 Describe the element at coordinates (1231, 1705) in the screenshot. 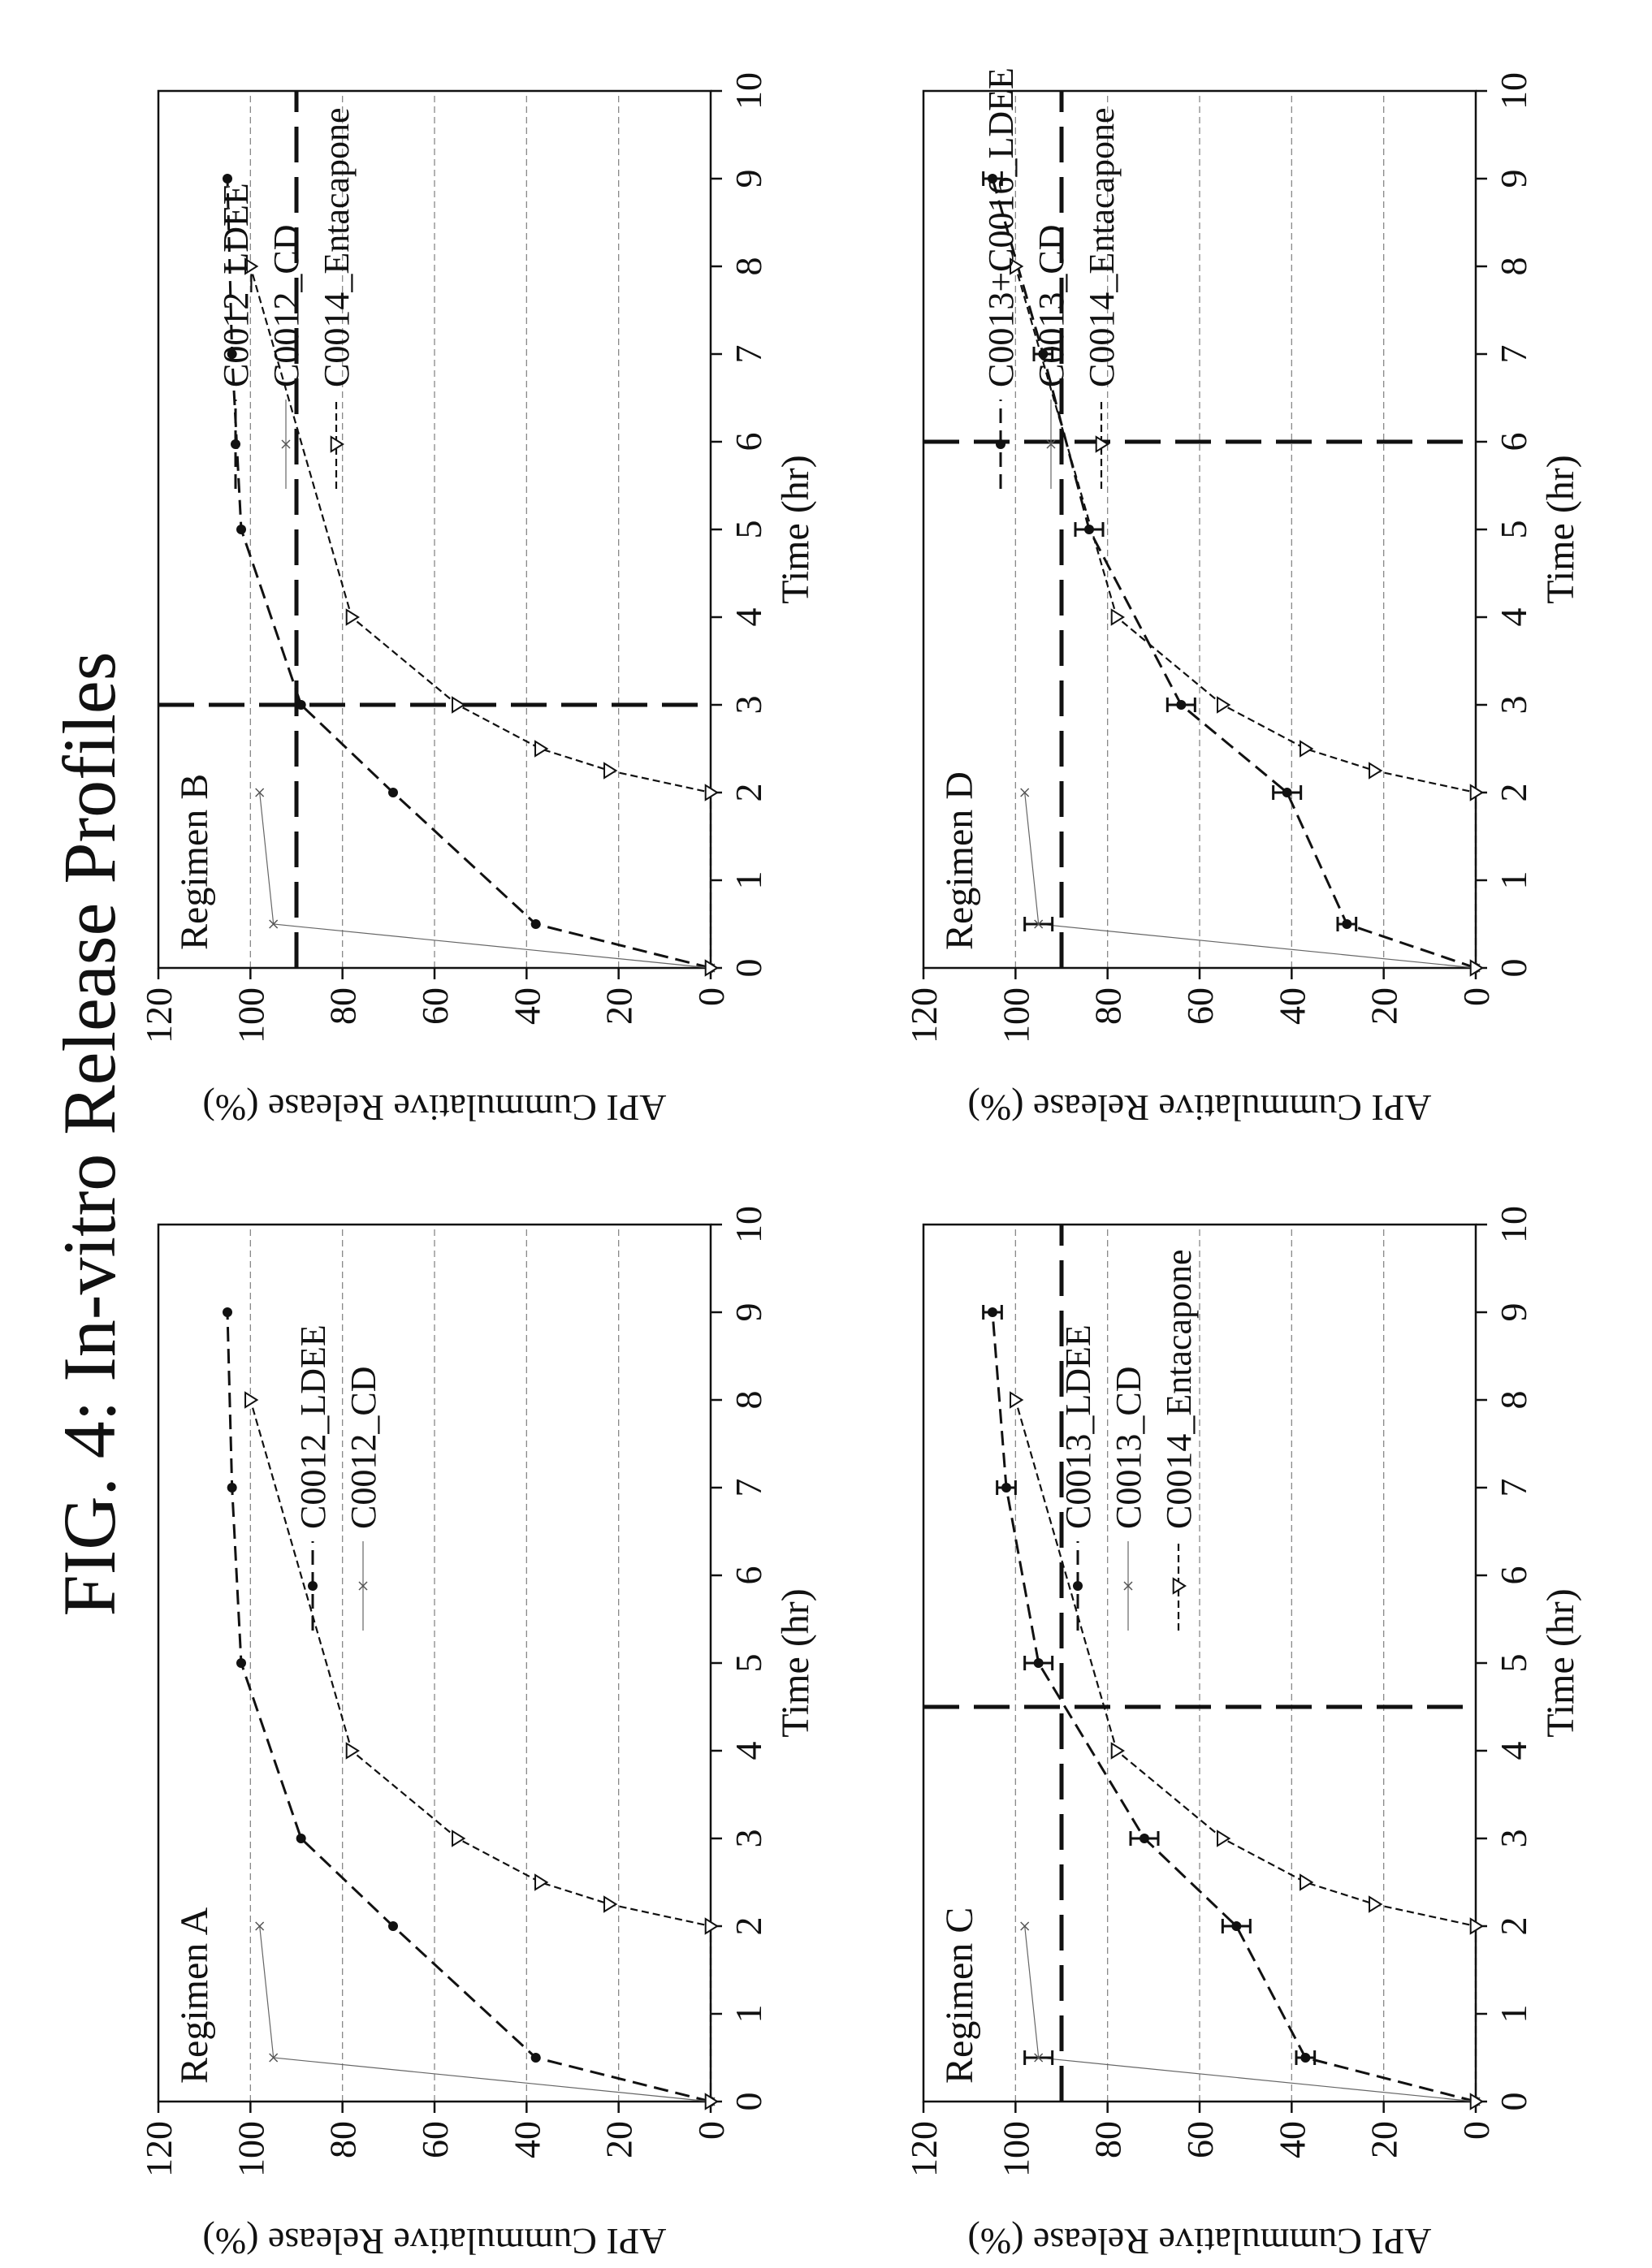

I see `series-c0013-ldee` at that location.